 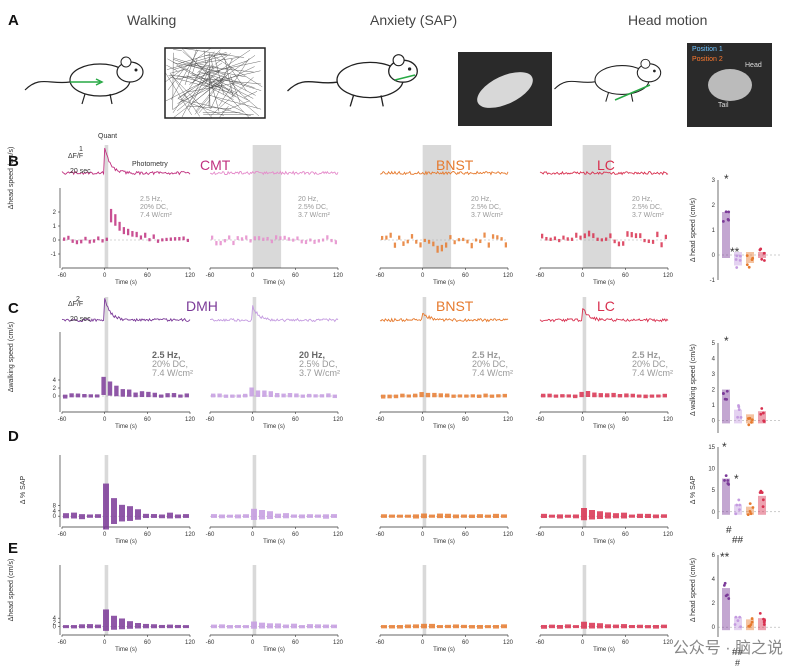 What do you see at coordinates (654, 71) in the screenshot?
I see `mouse-head-eye` at bounding box center [654, 71].